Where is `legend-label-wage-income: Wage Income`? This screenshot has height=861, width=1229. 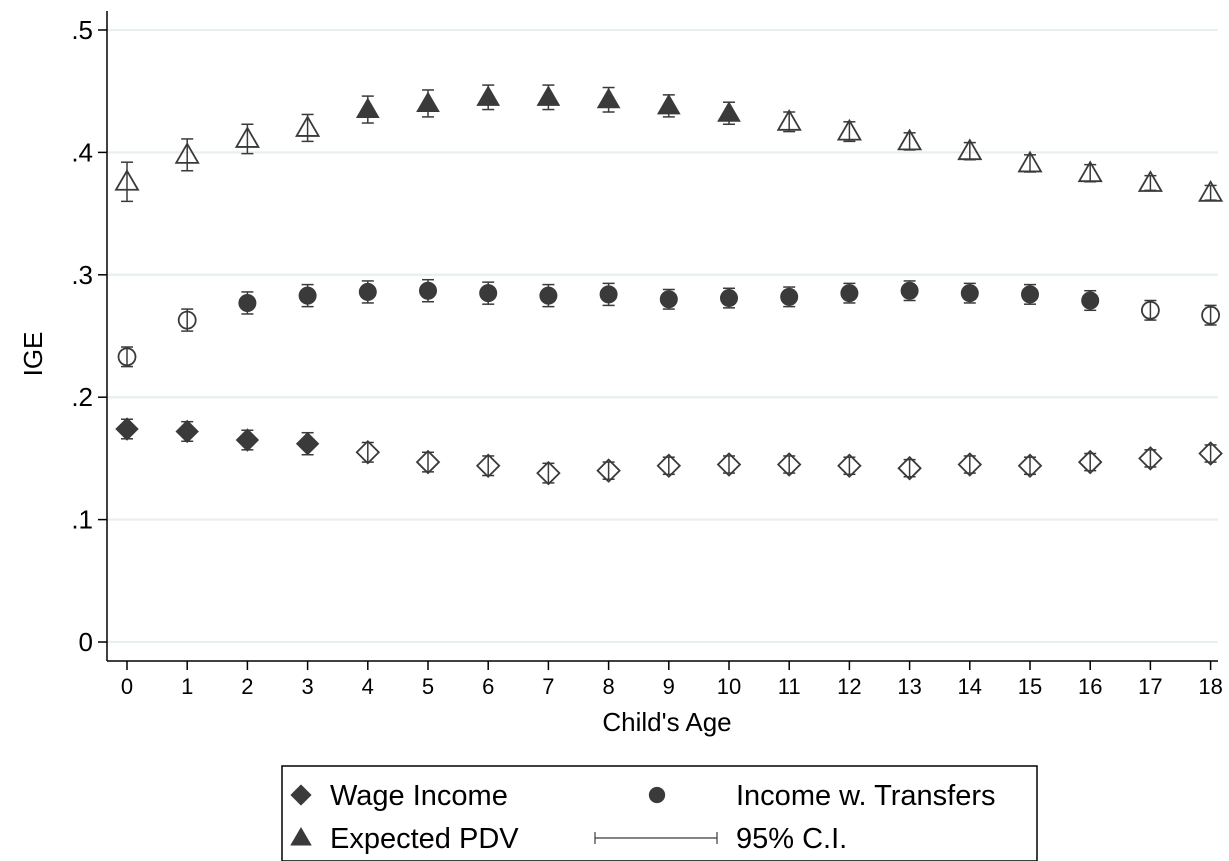 legend-label-wage-income: Wage Income is located at coordinates (419, 796).